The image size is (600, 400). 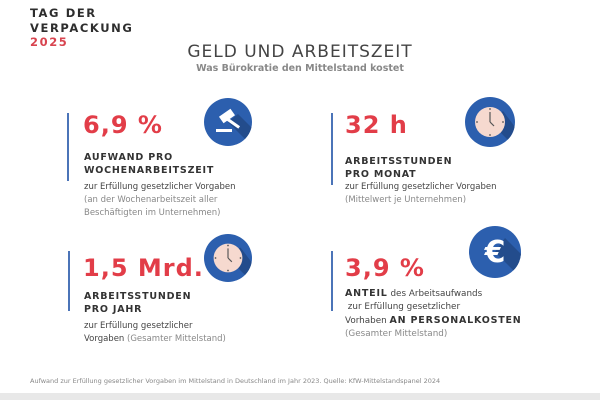 I want to click on page-title: GELD UND ARBEITSZEIT, so click(x=300, y=52).